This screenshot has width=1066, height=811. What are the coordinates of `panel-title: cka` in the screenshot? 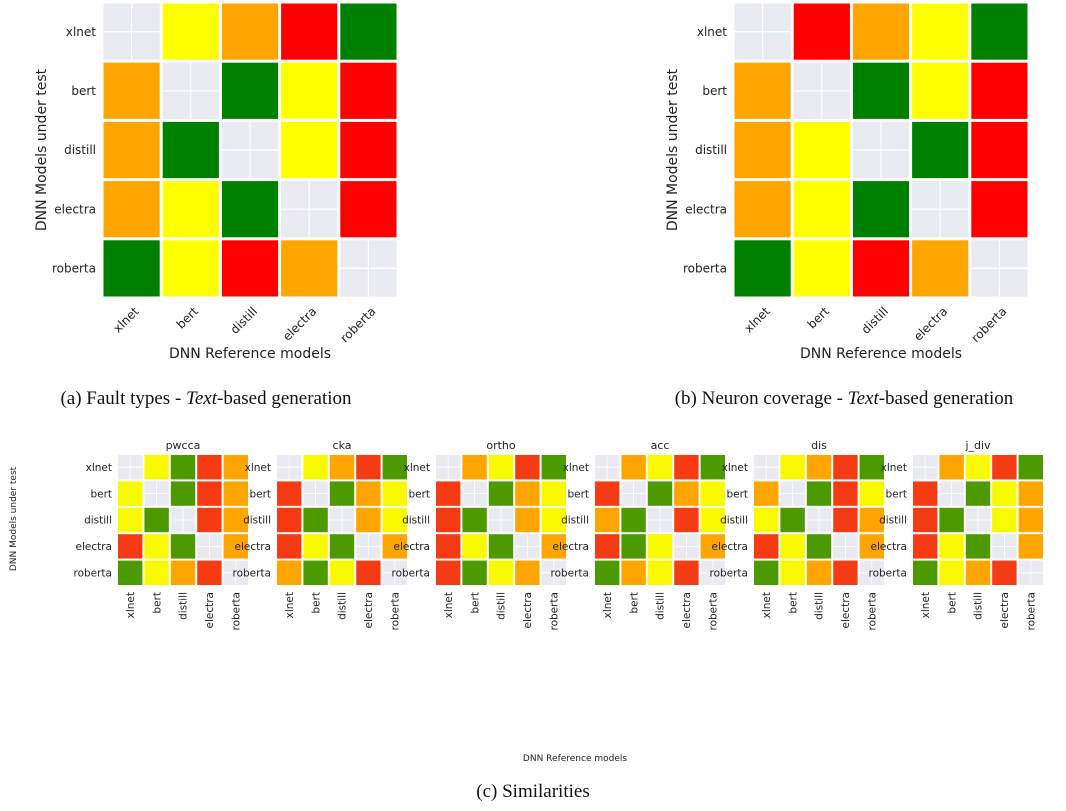 It's located at (342, 445).